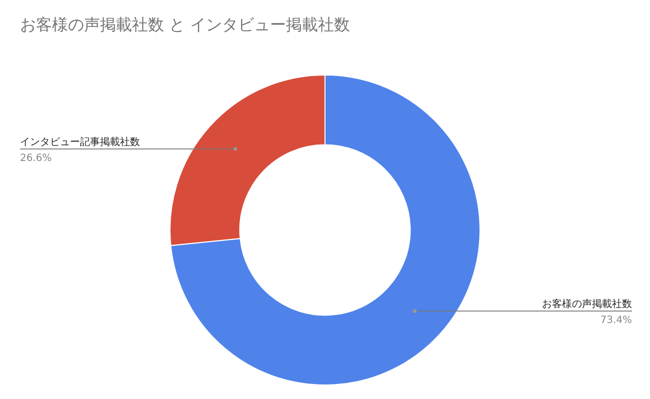 Image resolution: width=650 pixels, height=399 pixels. What do you see at coordinates (587, 304) in the screenshot?
I see `slice-label: お客様の声掲載社数` at bounding box center [587, 304].